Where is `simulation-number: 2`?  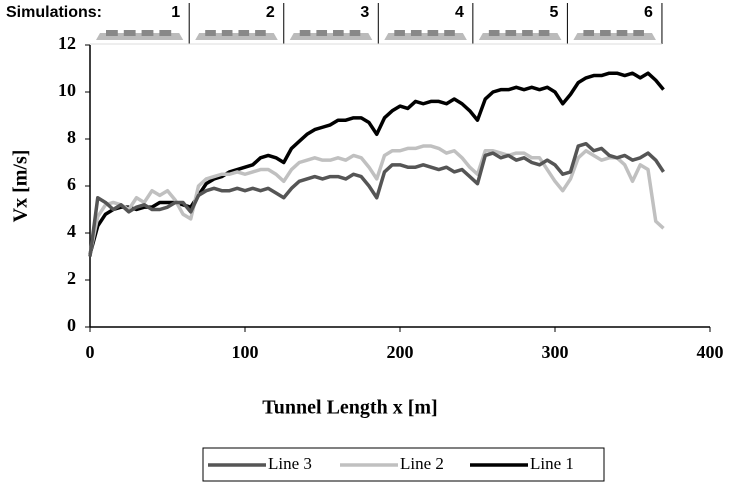 simulation-number: 2 is located at coordinates (270, 12).